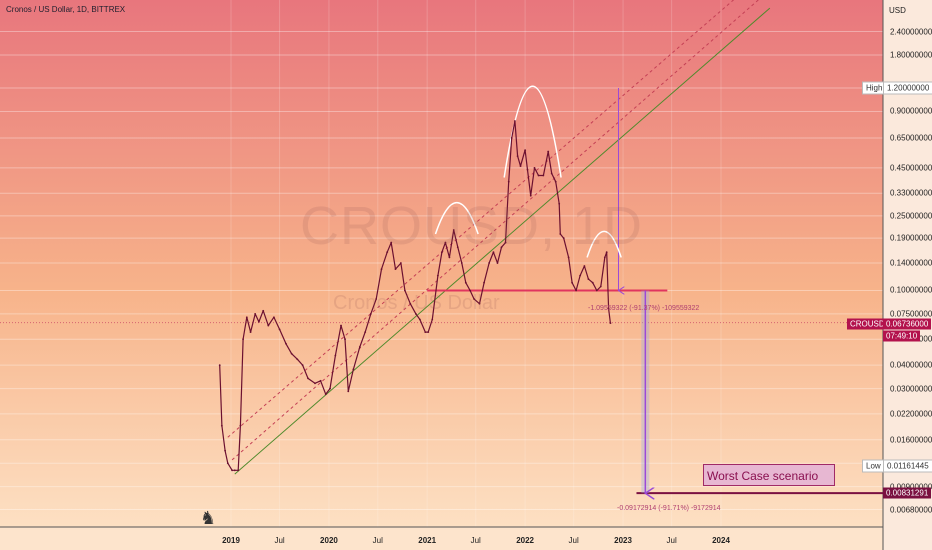 The width and height of the screenshot is (932, 550). Describe the element at coordinates (721, 540) in the screenshot. I see `x-tick-label: 2024` at that location.